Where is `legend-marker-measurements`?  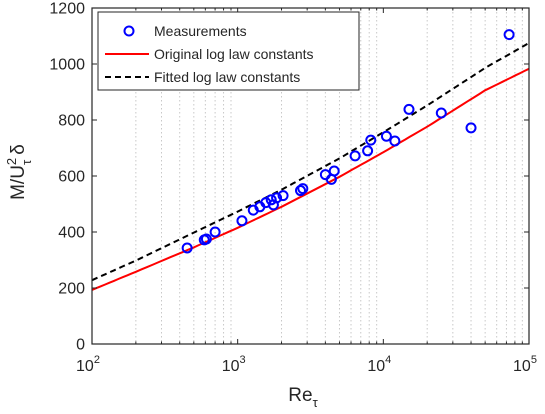 legend-marker-measurements is located at coordinates (129, 31).